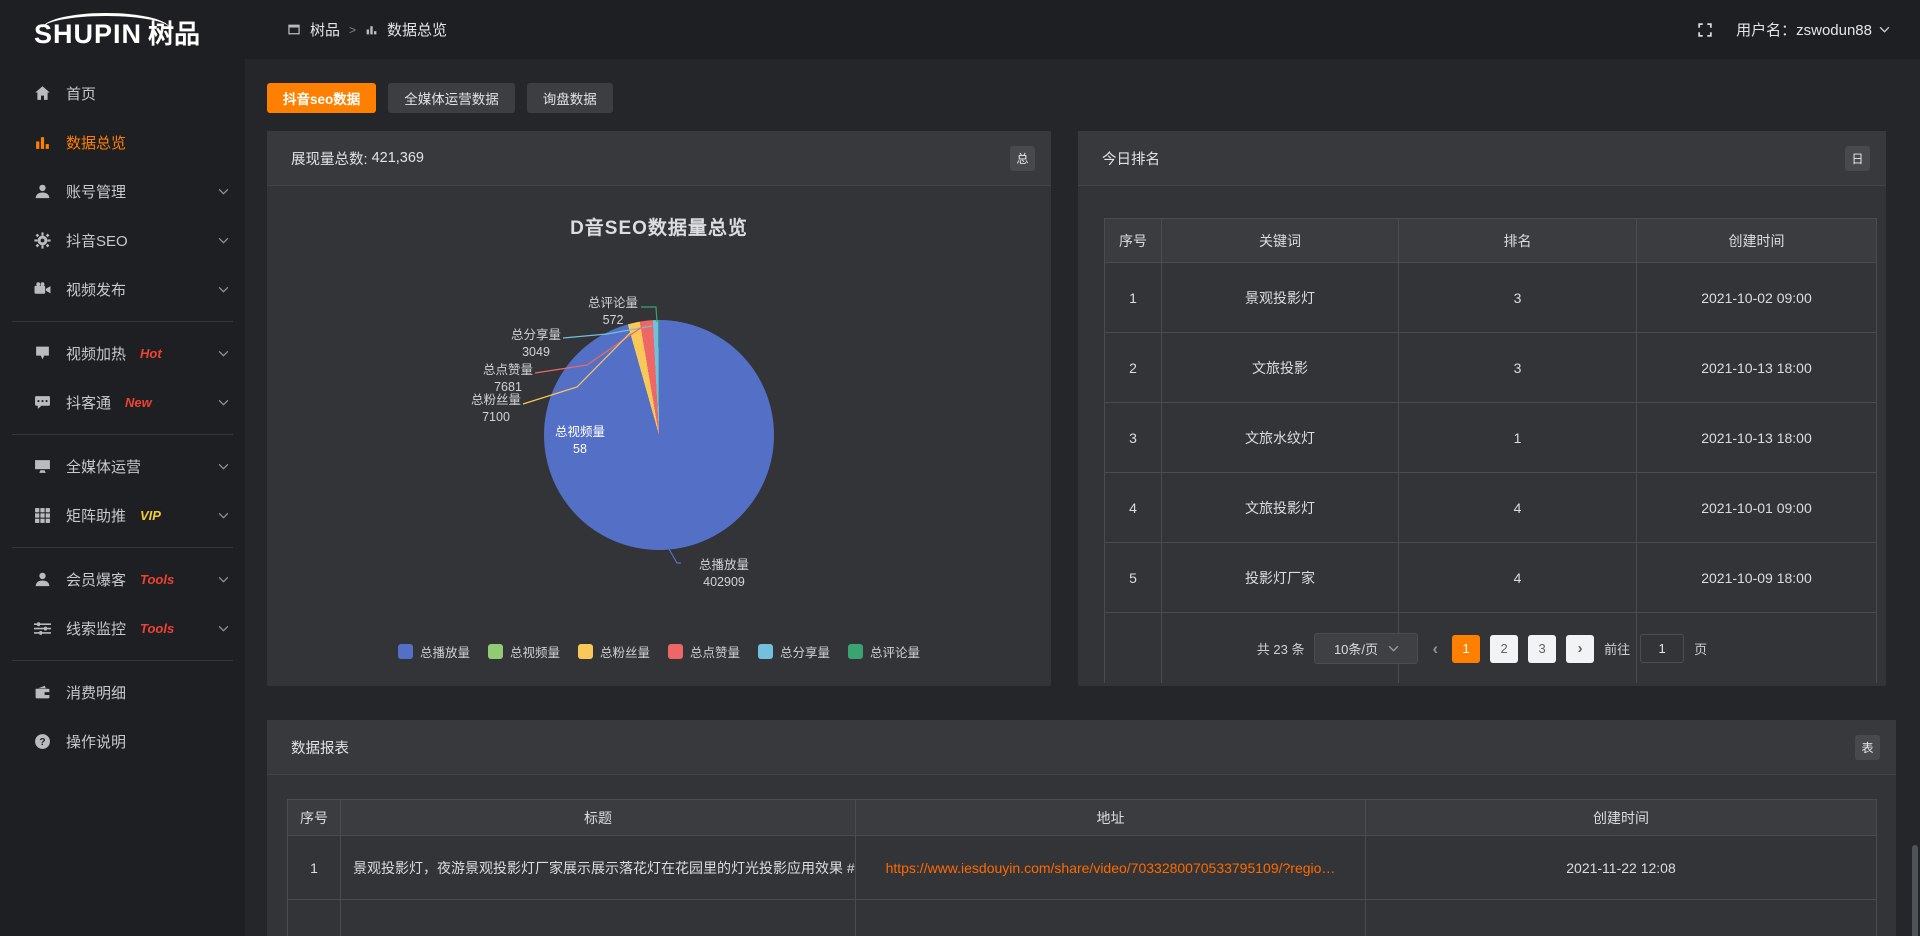 The image size is (1920, 936). Describe the element at coordinates (1435, 648) in the screenshot. I see `prev-page-button: ‹` at that location.